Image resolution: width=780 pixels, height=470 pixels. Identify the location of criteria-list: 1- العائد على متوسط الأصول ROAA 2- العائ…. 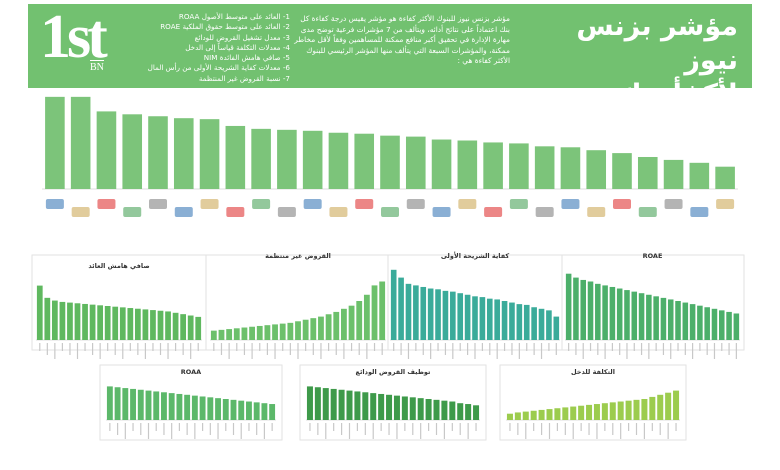
(205, 48).